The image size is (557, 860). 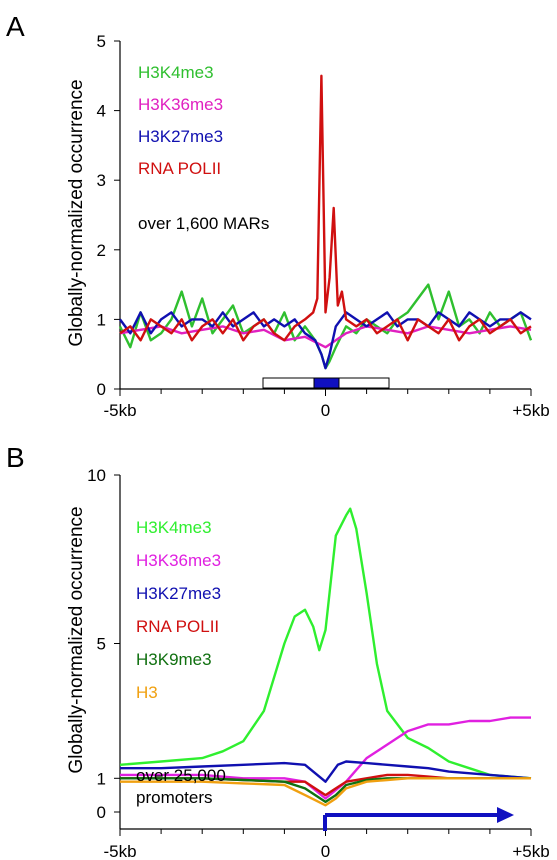 What do you see at coordinates (183, 786) in the screenshot?
I see `panel-b-note: over 25,000 promoters` at bounding box center [183, 786].